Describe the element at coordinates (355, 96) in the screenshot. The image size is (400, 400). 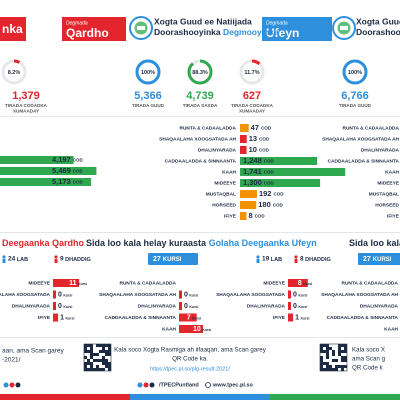
I see `stat-value: 6,766` at that location.